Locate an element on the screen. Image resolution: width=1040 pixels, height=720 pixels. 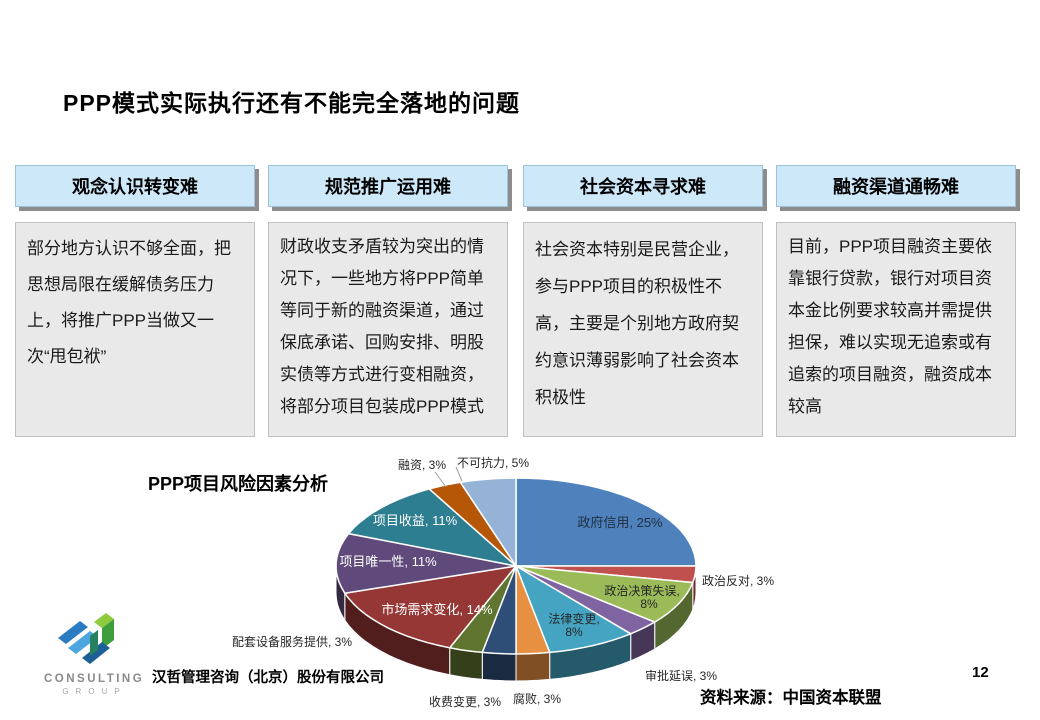
pie-label: 配套设备服务提供, 3% is located at coordinates (292, 641).